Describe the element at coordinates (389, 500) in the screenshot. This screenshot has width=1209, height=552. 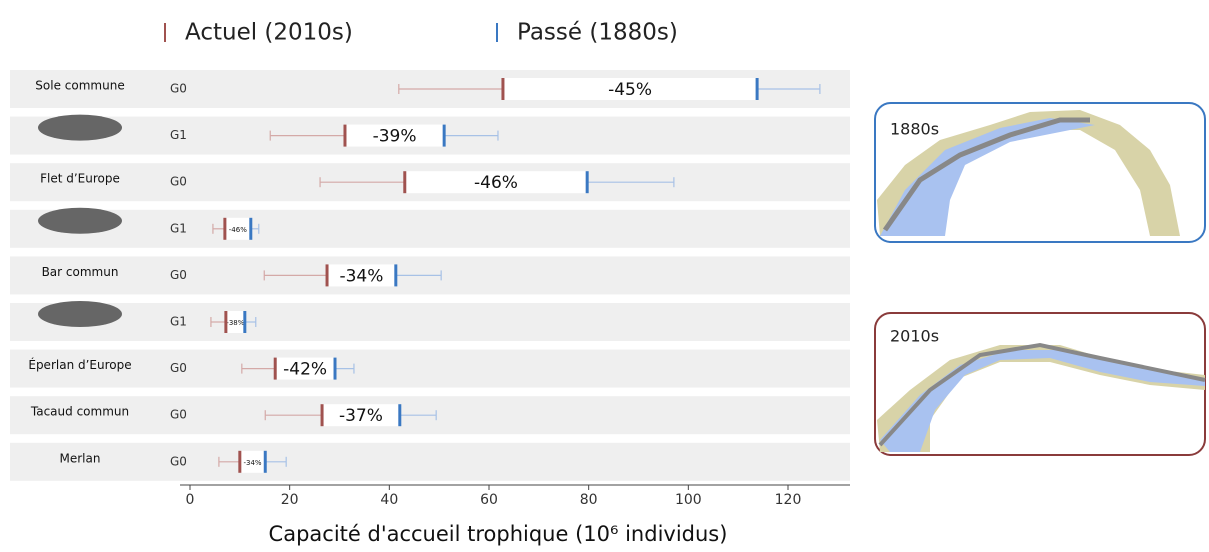
I see `x-tick-label: 40` at that location.